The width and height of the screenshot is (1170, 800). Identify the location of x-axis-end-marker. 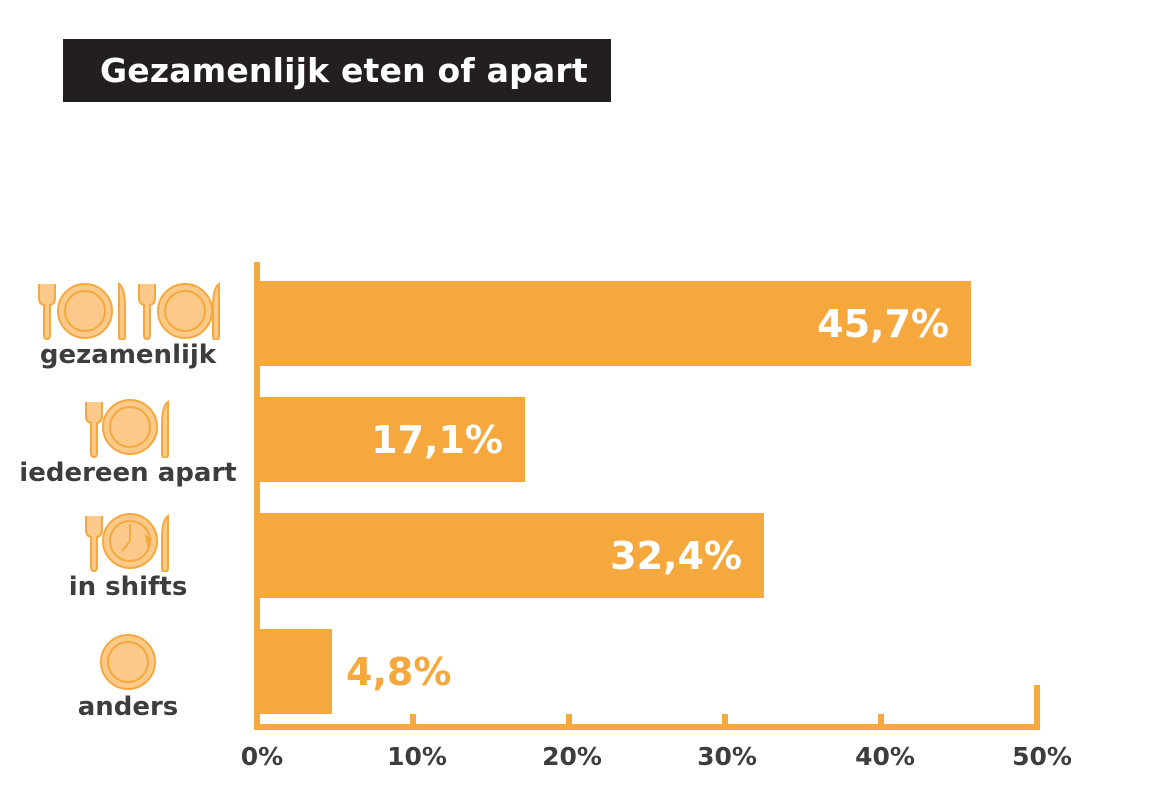
(1037, 707).